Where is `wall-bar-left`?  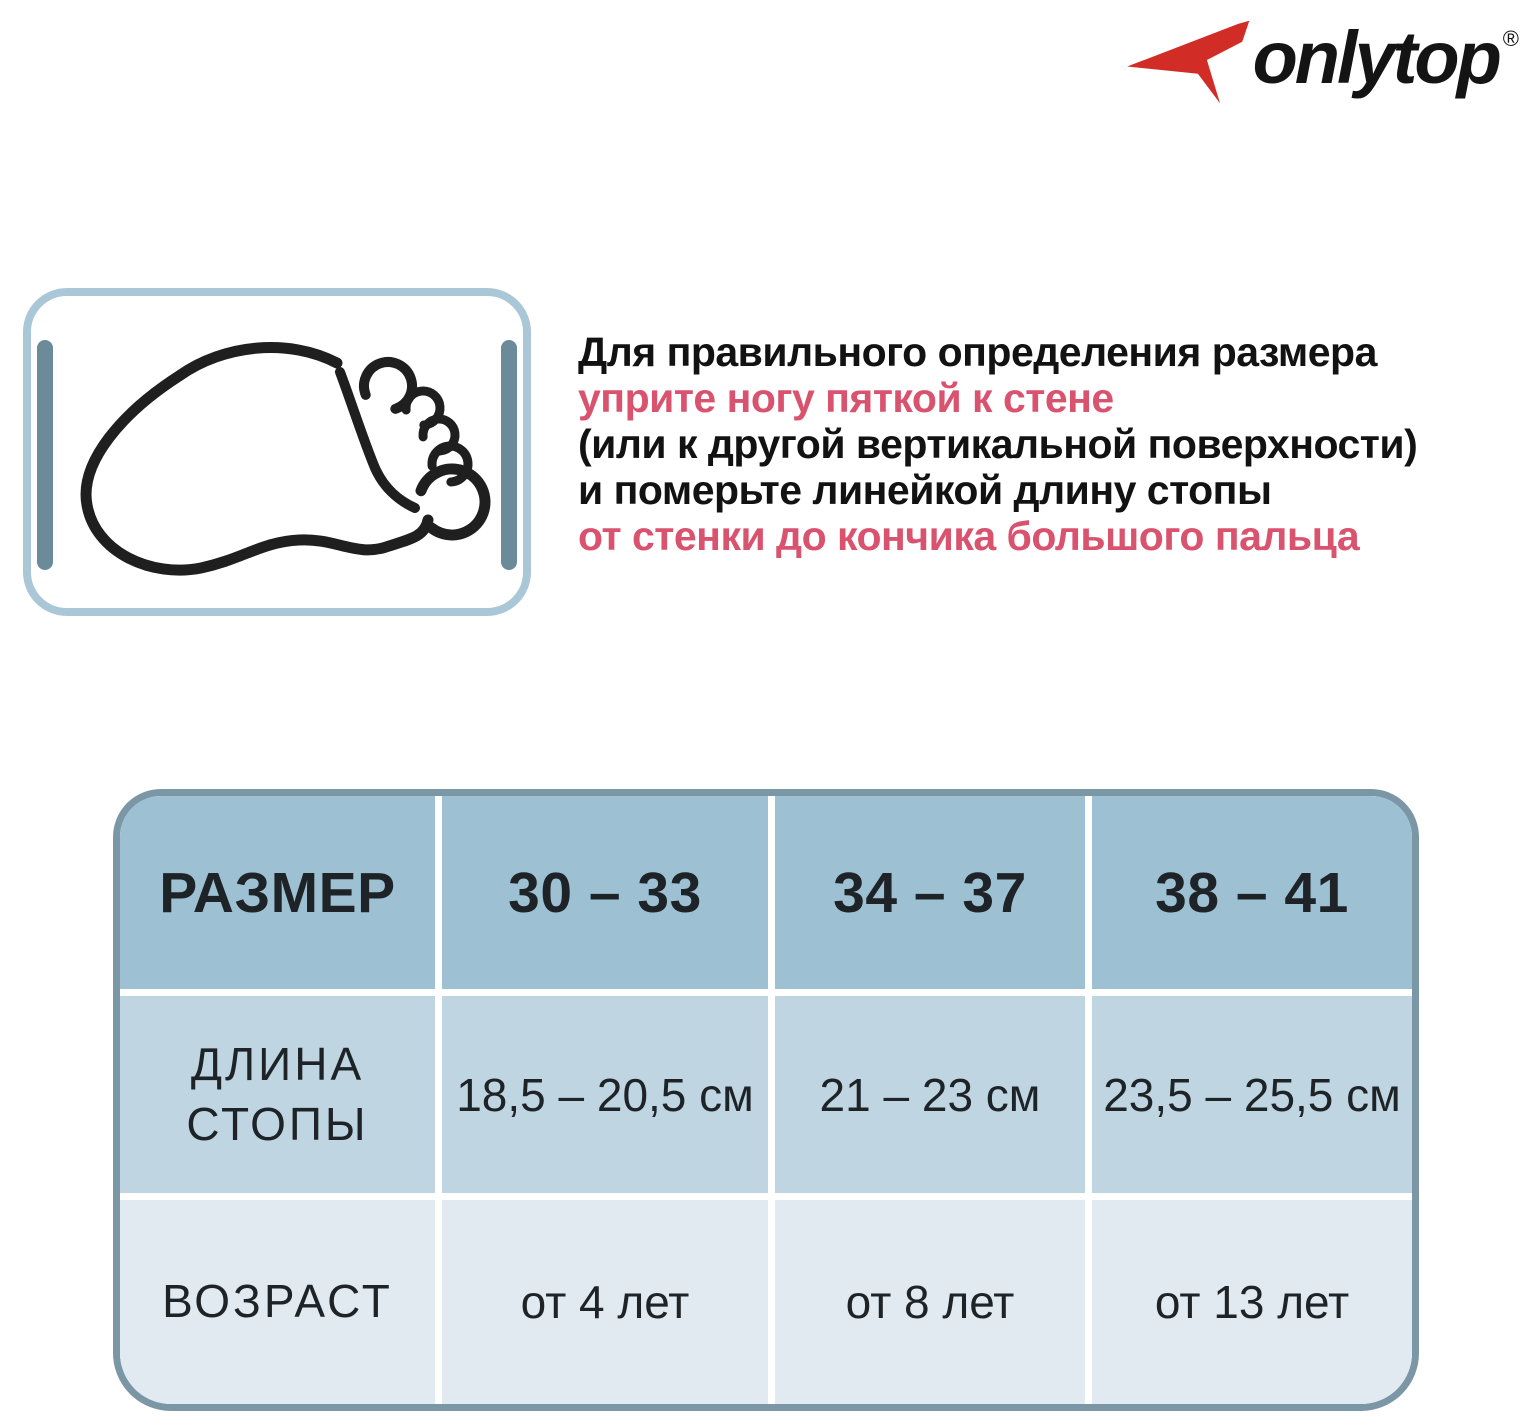
wall-bar-left is located at coordinates (45, 455).